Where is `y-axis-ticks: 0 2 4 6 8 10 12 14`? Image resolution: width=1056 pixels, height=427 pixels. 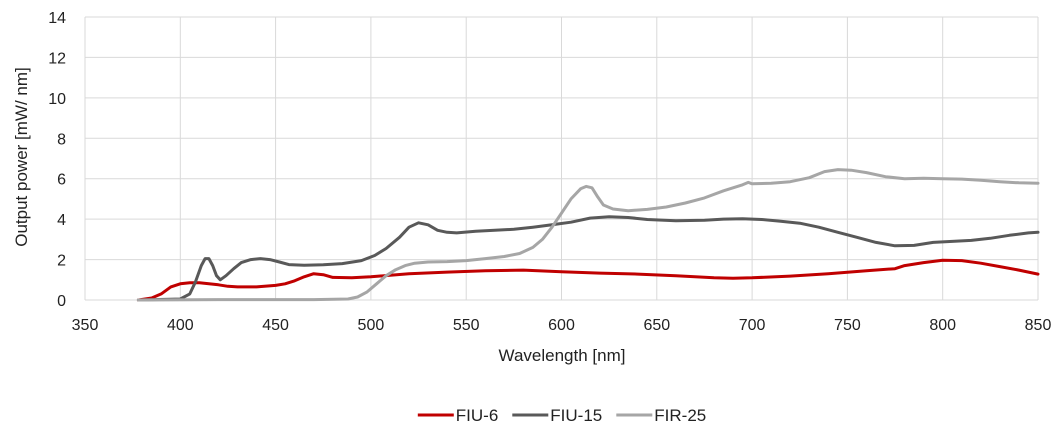
y-axis-ticks: 0 2 4 6 8 10 12 14 is located at coordinates (57, 160).